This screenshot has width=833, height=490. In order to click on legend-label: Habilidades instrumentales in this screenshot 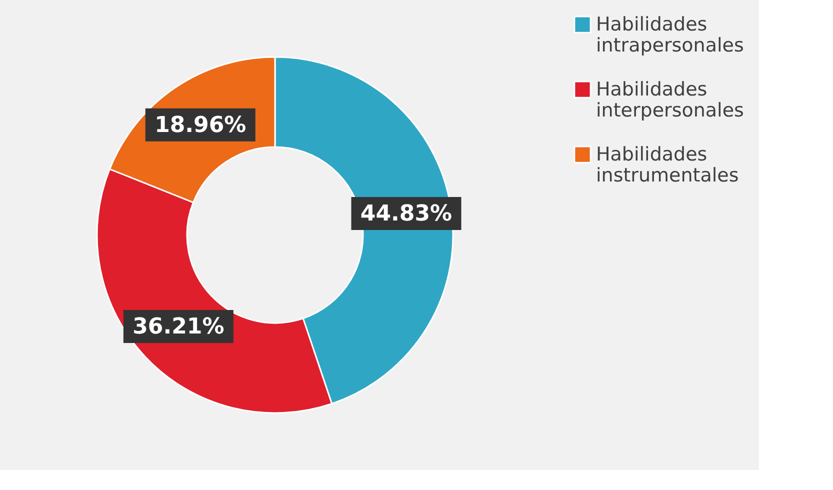, I will do `click(667, 165)`.